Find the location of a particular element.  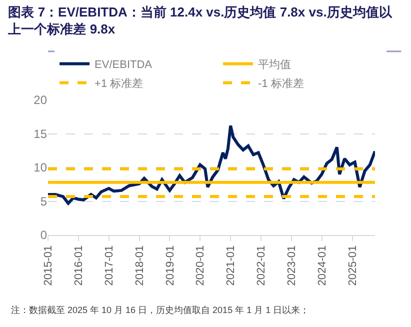

text: 注：数据截至 2025 年 10 月 16 日，历史均值取自 2015 年 1 月 1 日以来； is located at coordinates (160, 310).